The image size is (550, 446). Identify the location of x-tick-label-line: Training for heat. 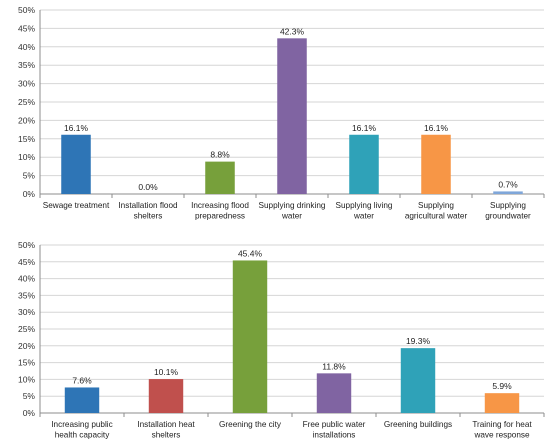
(502, 424).